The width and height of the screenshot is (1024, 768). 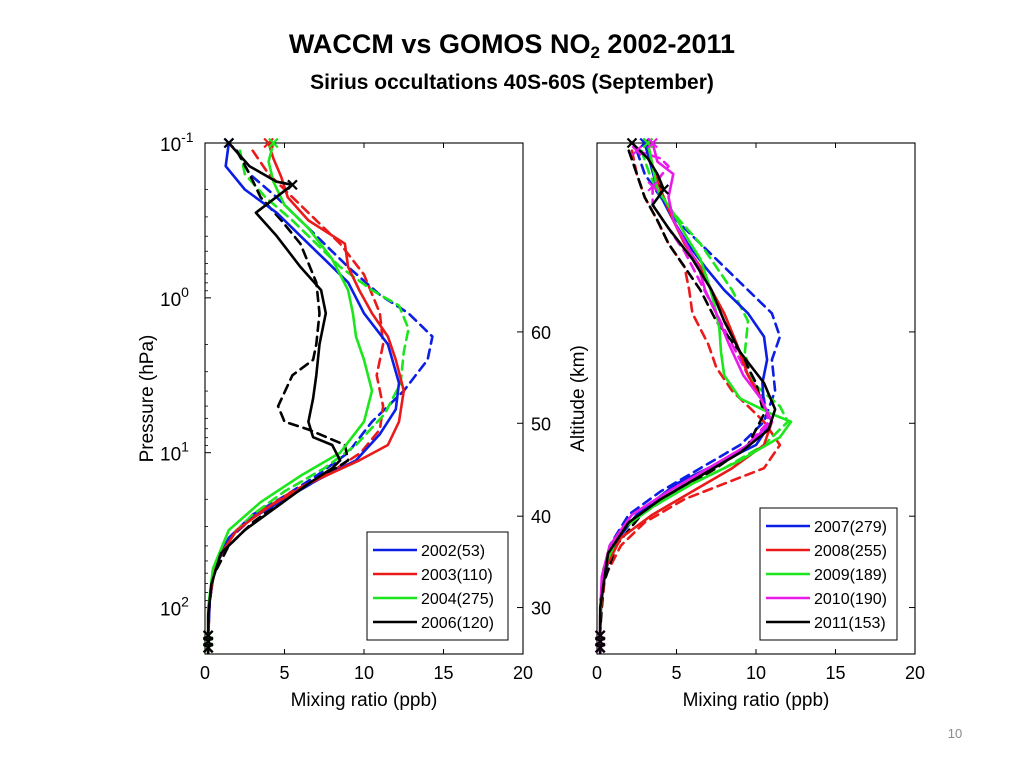 I want to click on legend-label: 2009(189), so click(x=850, y=575).